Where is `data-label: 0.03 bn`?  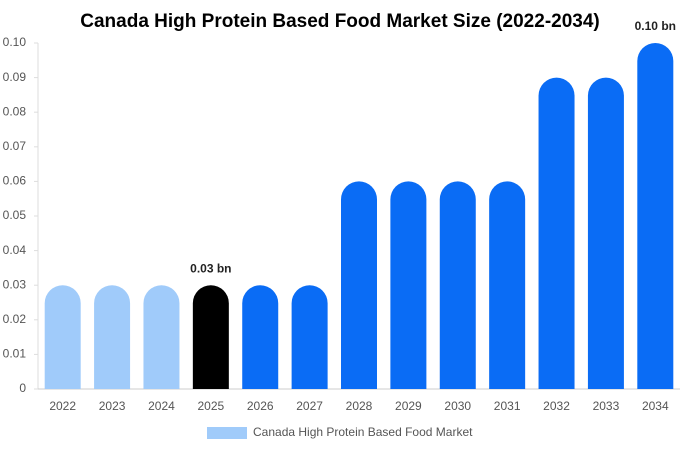
data-label: 0.03 bn is located at coordinates (210, 268).